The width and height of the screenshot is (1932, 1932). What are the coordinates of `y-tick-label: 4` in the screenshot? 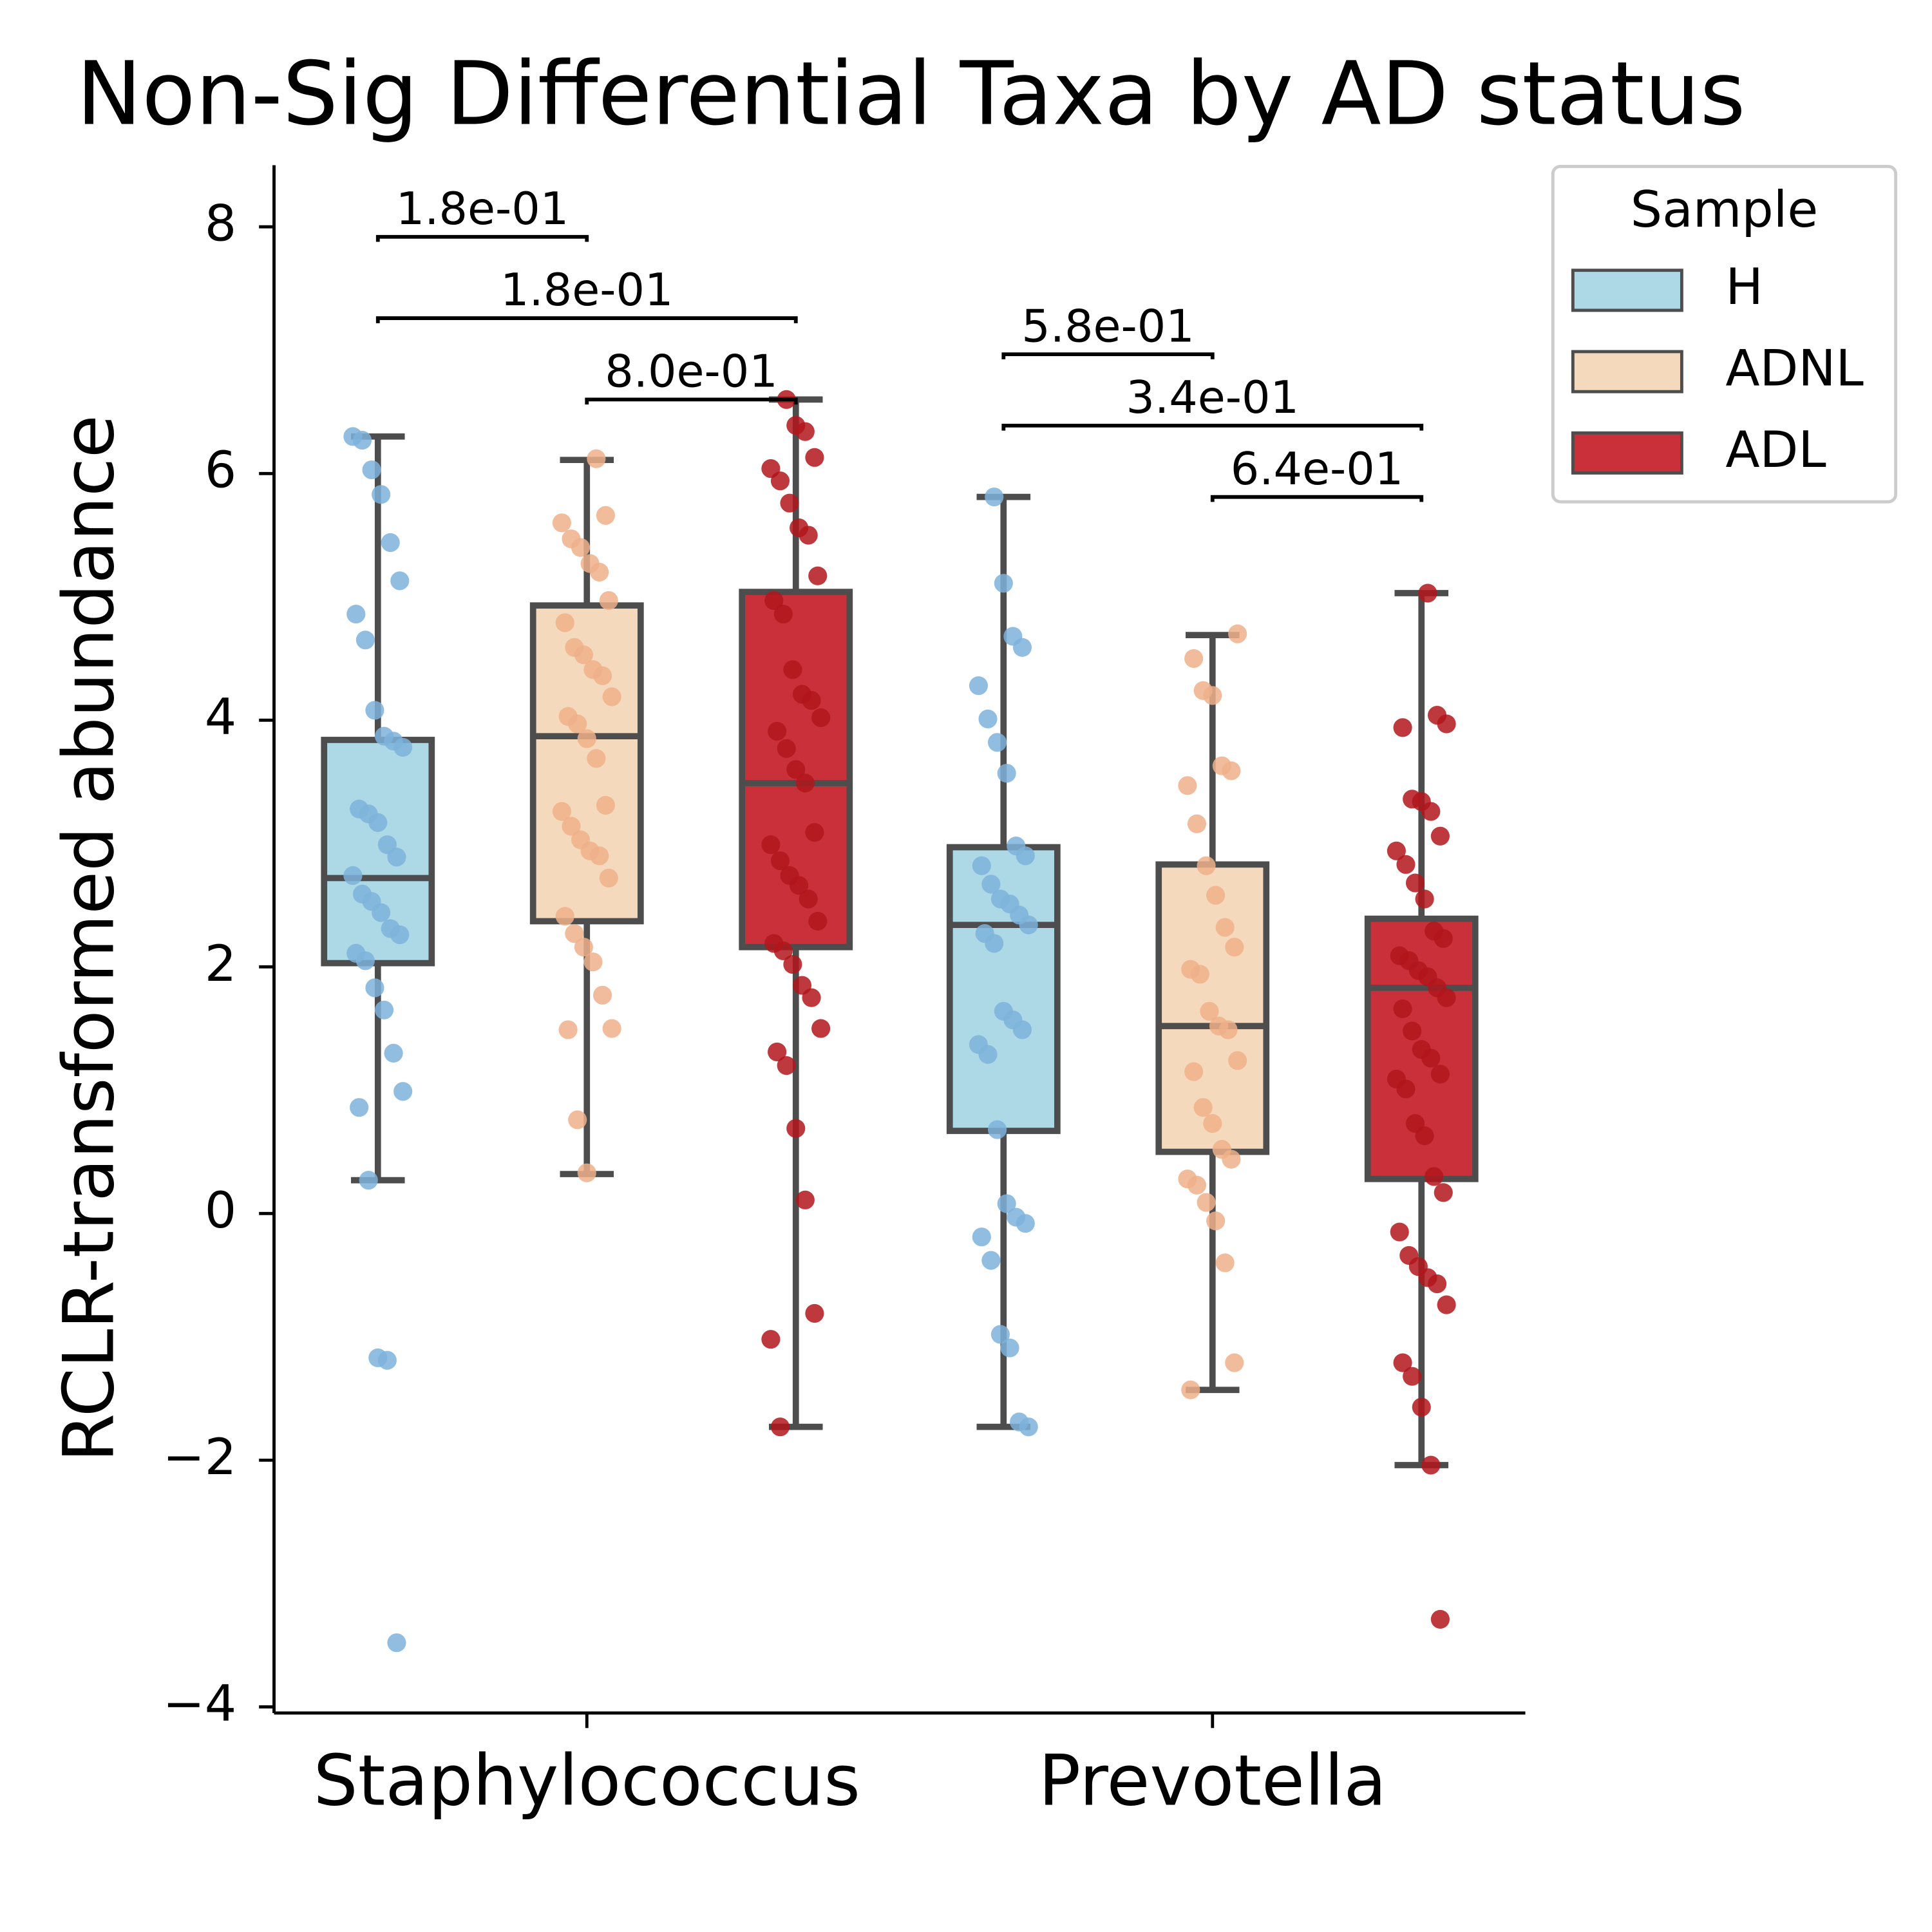 It's located at (221, 717).